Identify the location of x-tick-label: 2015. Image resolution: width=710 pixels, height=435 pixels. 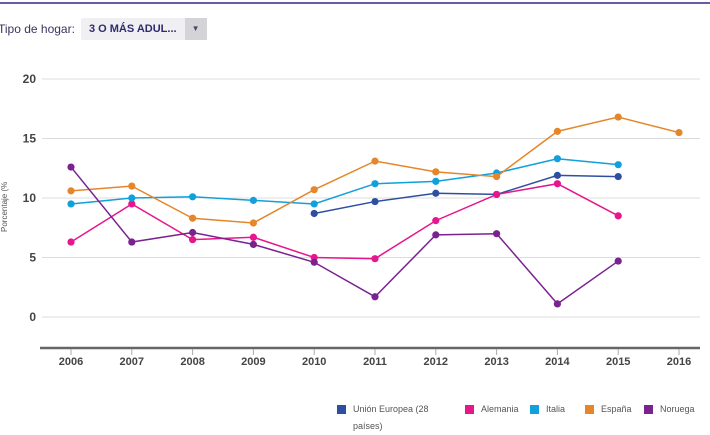
(618, 362).